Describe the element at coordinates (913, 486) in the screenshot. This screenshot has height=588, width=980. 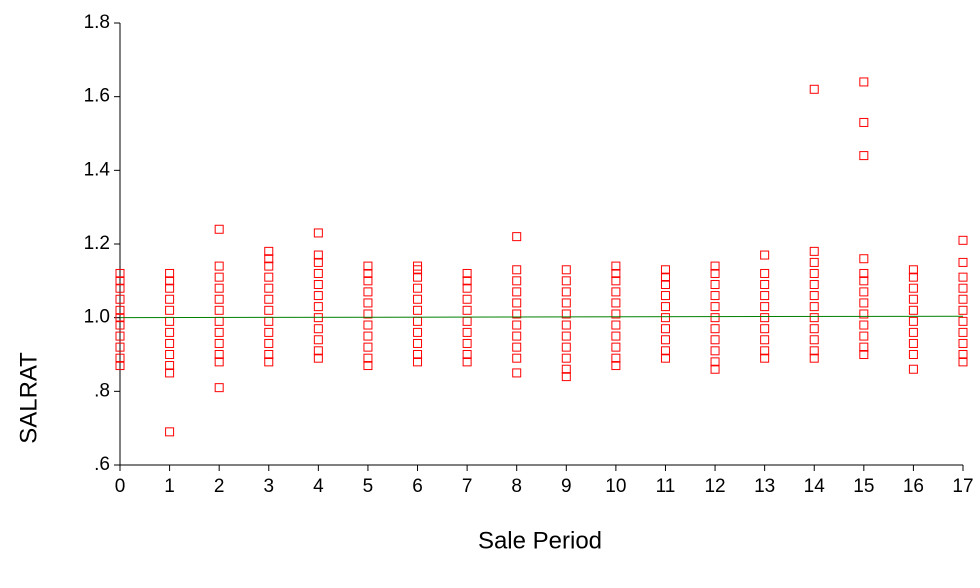
I see `x-tick-label: 16` at that location.